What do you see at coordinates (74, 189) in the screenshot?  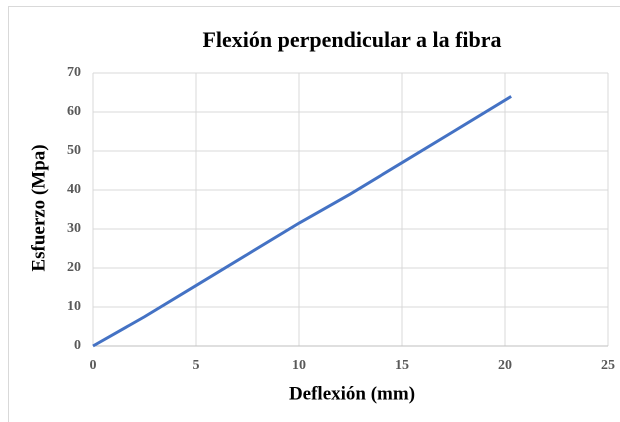 I see `y-tick-label: 40` at bounding box center [74, 189].